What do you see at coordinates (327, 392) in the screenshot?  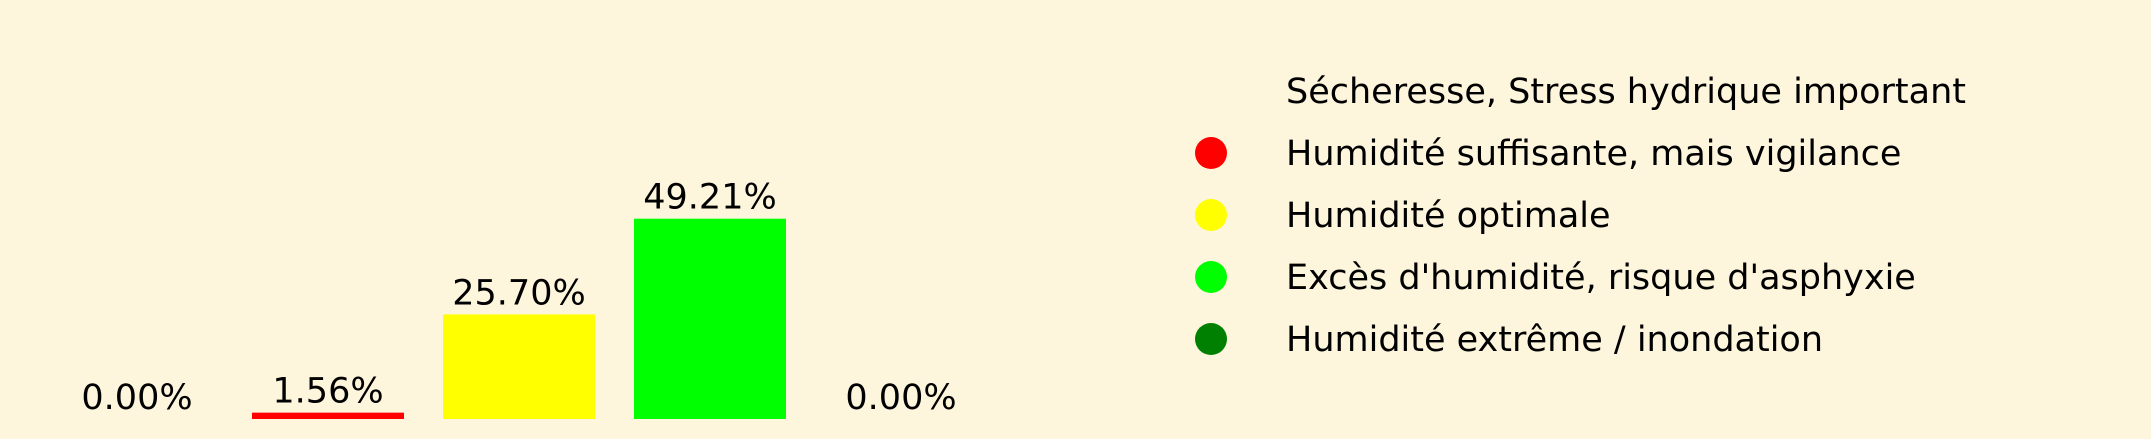 I see `value-label-1: 1.56%` at bounding box center [327, 392].